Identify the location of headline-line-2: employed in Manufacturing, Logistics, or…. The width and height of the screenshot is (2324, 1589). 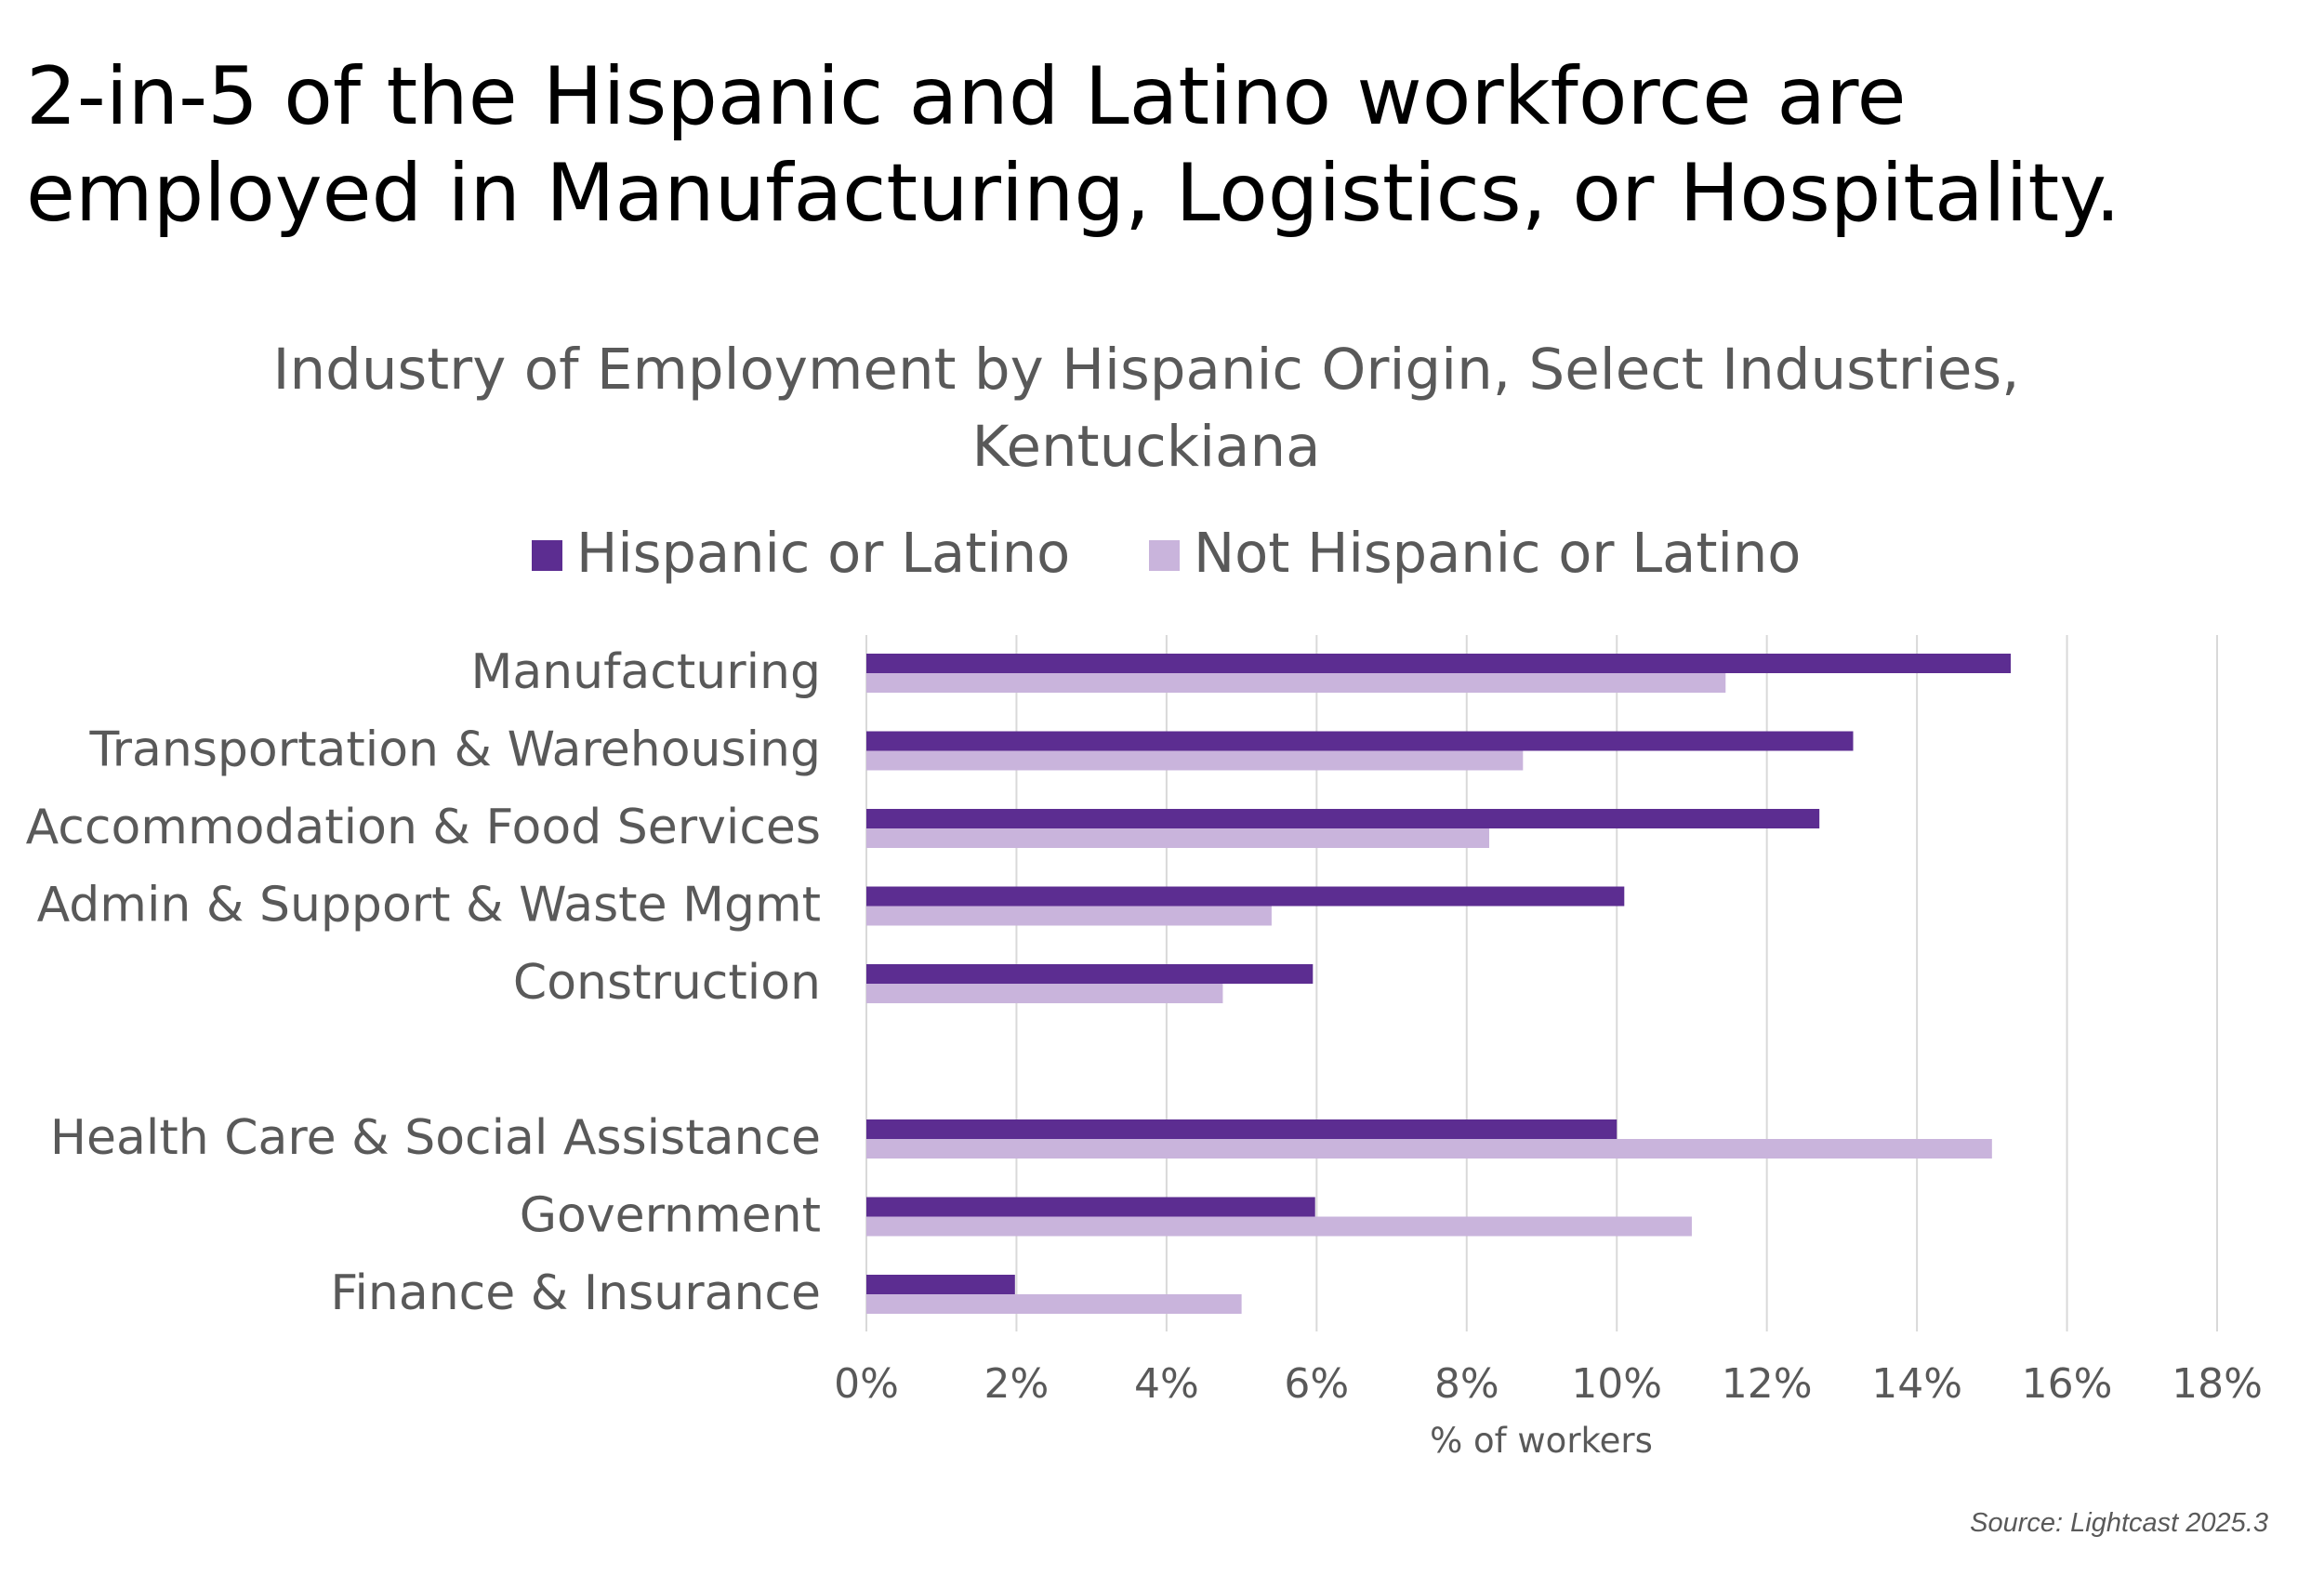
(1073, 193).